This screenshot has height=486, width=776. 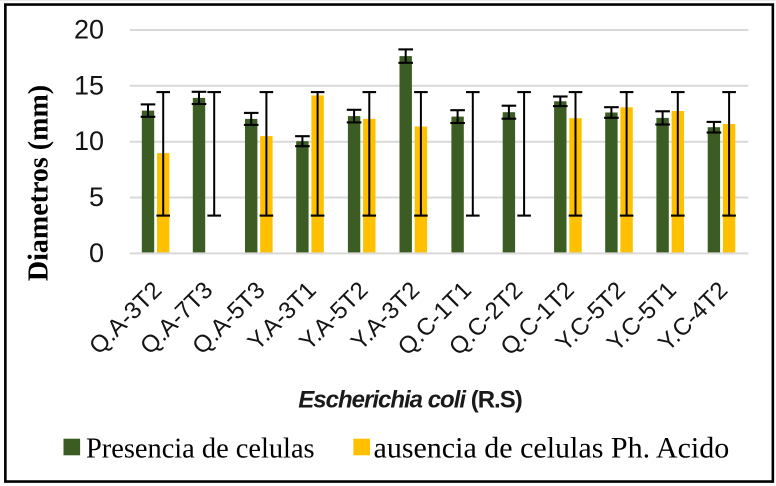 What do you see at coordinates (89, 30) in the screenshot?
I see `svg-text: 20` at bounding box center [89, 30].